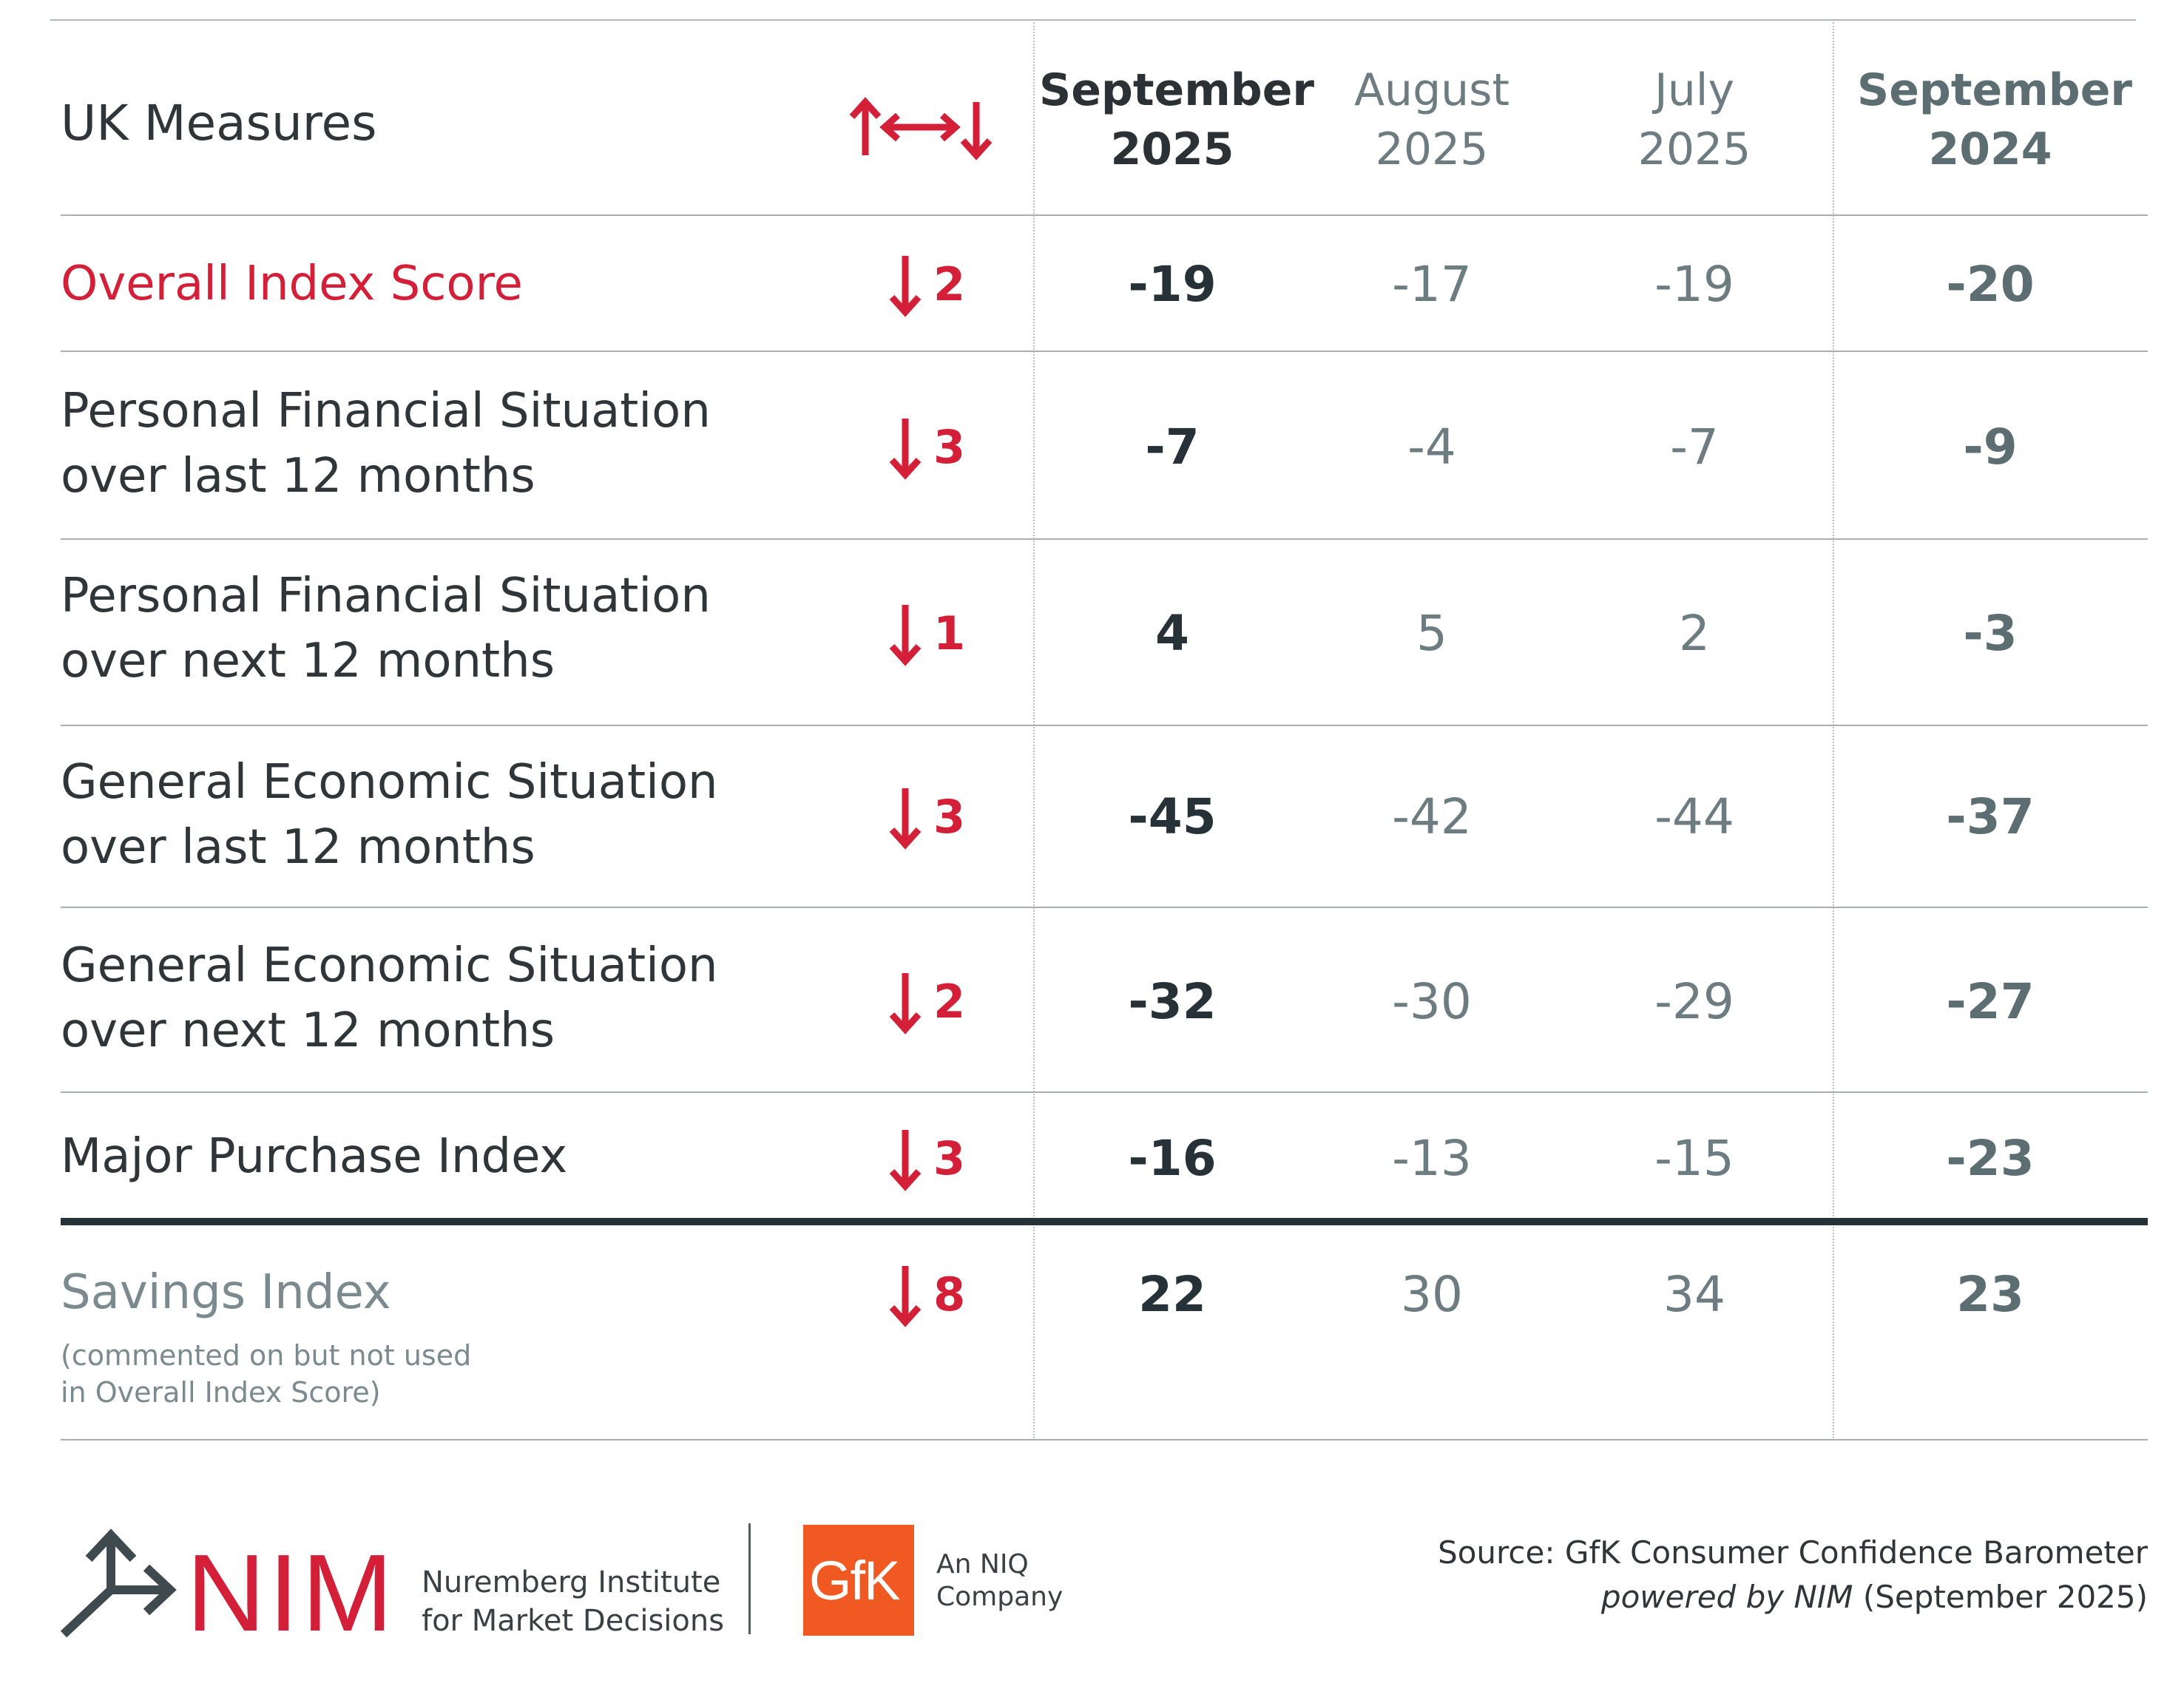 The image size is (2184, 1703). What do you see at coordinates (855, 1580) in the screenshot?
I see `gfk-logo-text: GfK` at bounding box center [855, 1580].